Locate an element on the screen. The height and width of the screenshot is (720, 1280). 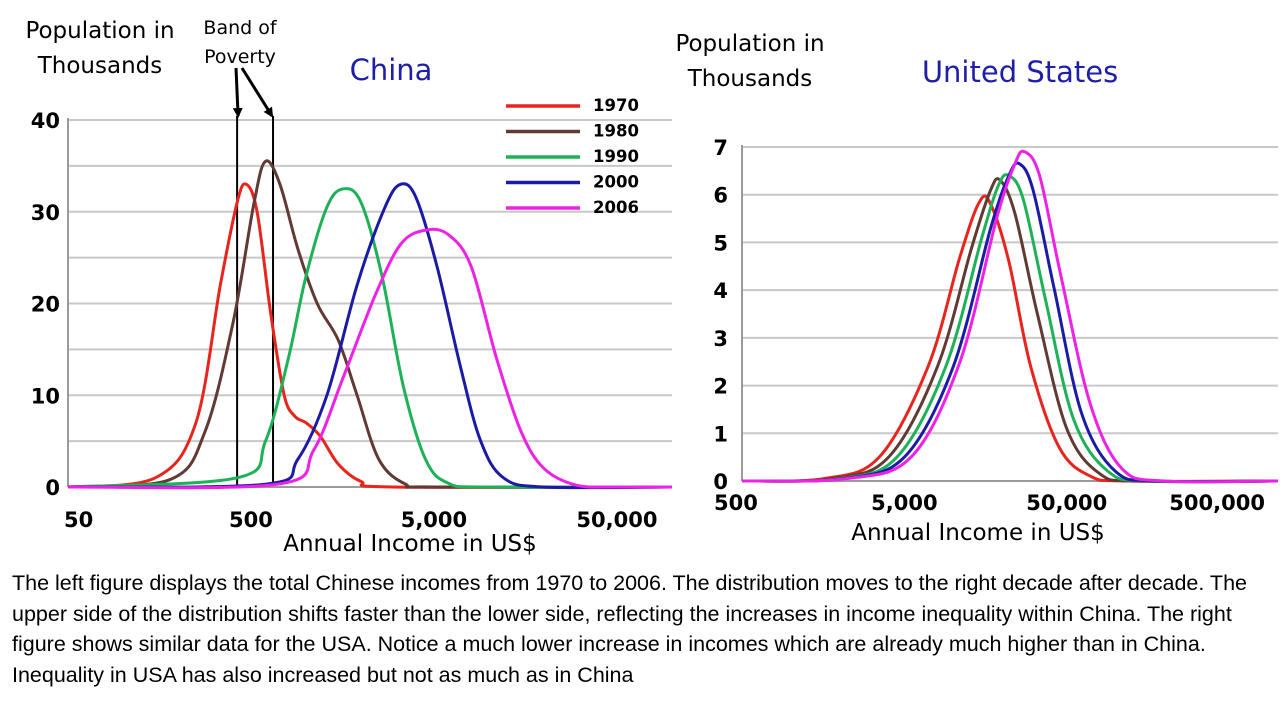
usa-x-tick-labels: 500 5,000 50,000 500,000 is located at coordinates (989, 503).